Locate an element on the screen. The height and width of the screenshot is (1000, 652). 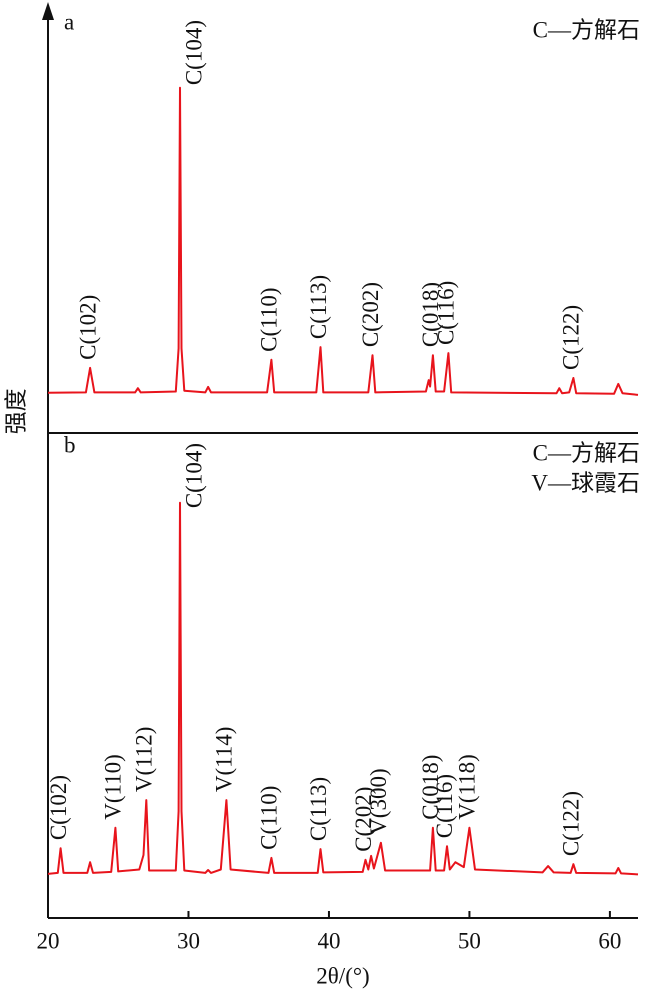
axis-arrow is located at coordinates (48, 11).